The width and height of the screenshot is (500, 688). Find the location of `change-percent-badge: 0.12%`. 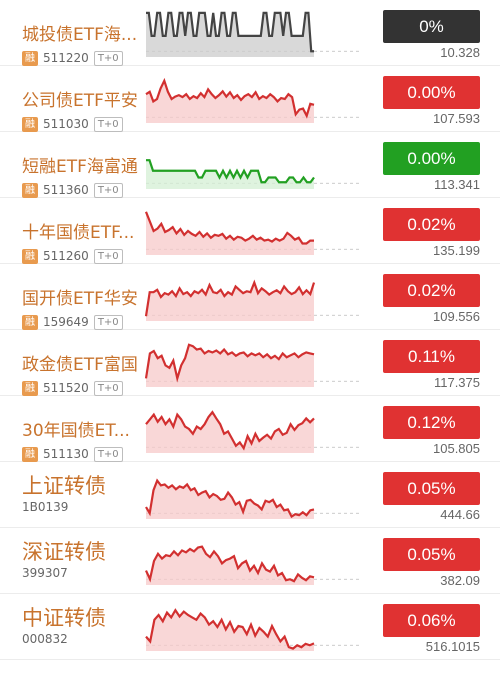

change-percent-badge: 0.12% is located at coordinates (431, 422).